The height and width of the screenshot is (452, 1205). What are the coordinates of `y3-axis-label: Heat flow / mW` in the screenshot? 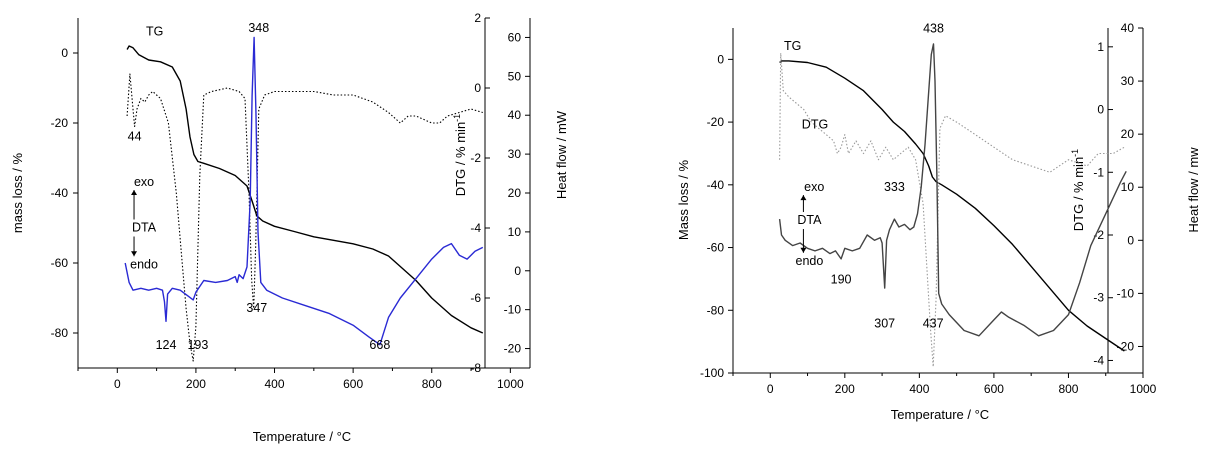 It's located at (561, 154).